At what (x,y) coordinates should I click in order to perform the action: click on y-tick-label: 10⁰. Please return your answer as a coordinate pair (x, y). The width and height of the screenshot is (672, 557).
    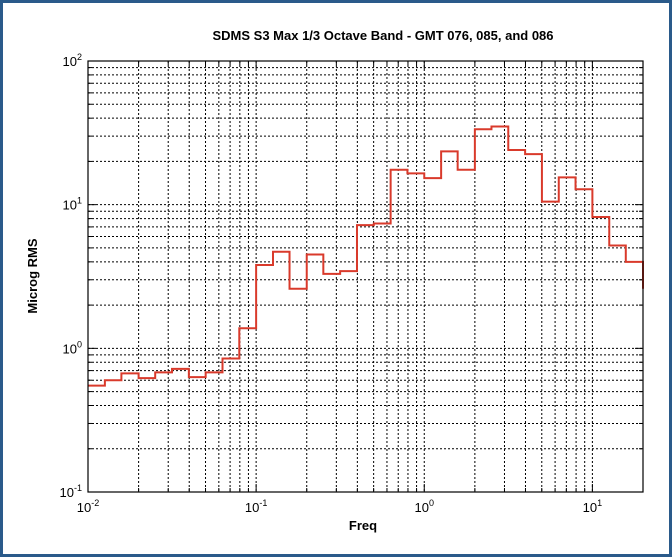
    Looking at the image, I should click on (72, 347).